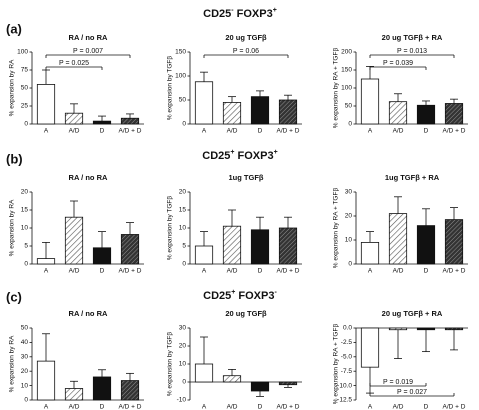 Image resolution: width=479 pixels, height=410 pixels. I want to click on chart-title: 20 ug TGFβ + RA, so click(412, 313).